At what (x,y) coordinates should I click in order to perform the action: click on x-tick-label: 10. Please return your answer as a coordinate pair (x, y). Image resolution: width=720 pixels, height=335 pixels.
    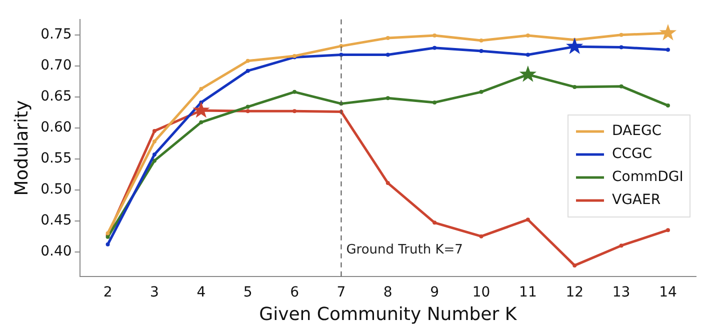
    Looking at the image, I should click on (481, 292).